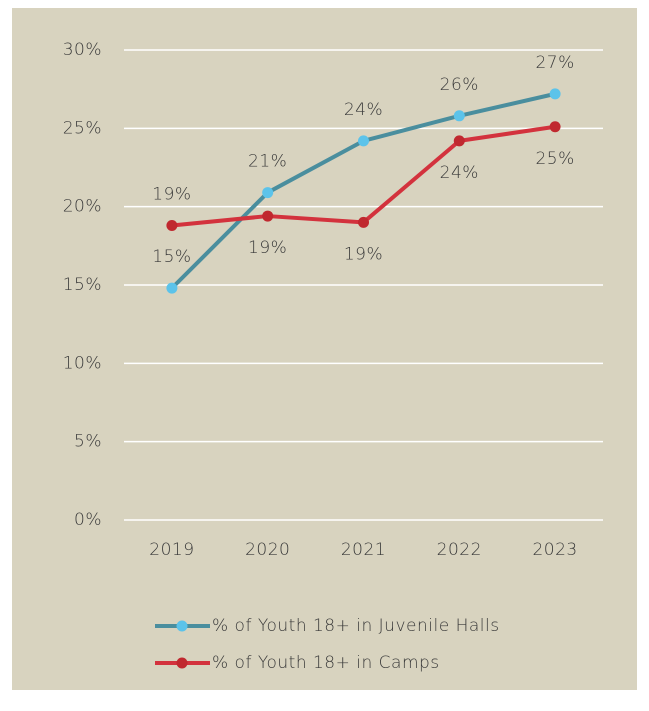 The height and width of the screenshot is (711, 649). What do you see at coordinates (554, 159) in the screenshot?
I see `data-label: 25%` at bounding box center [554, 159].